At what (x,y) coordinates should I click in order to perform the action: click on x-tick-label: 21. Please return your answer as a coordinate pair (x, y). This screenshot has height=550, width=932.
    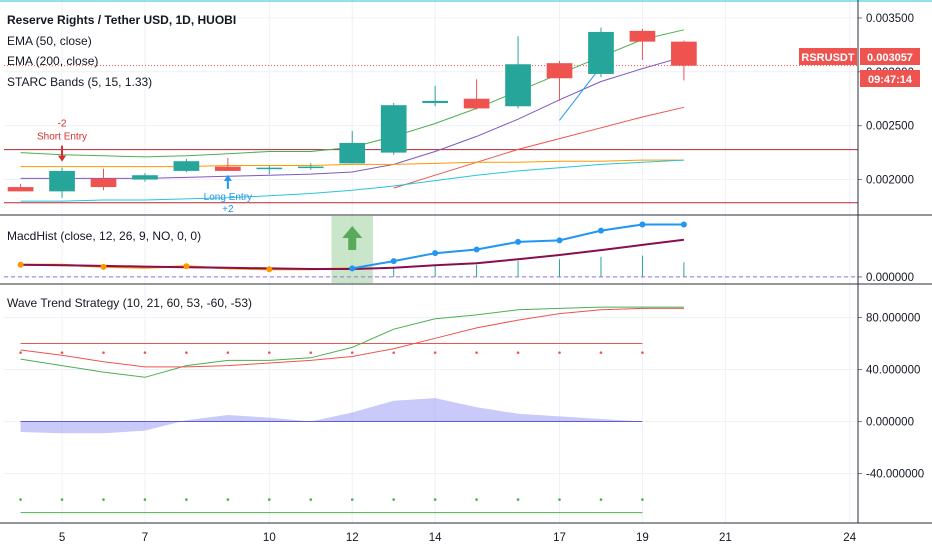
    Looking at the image, I should click on (725, 538).